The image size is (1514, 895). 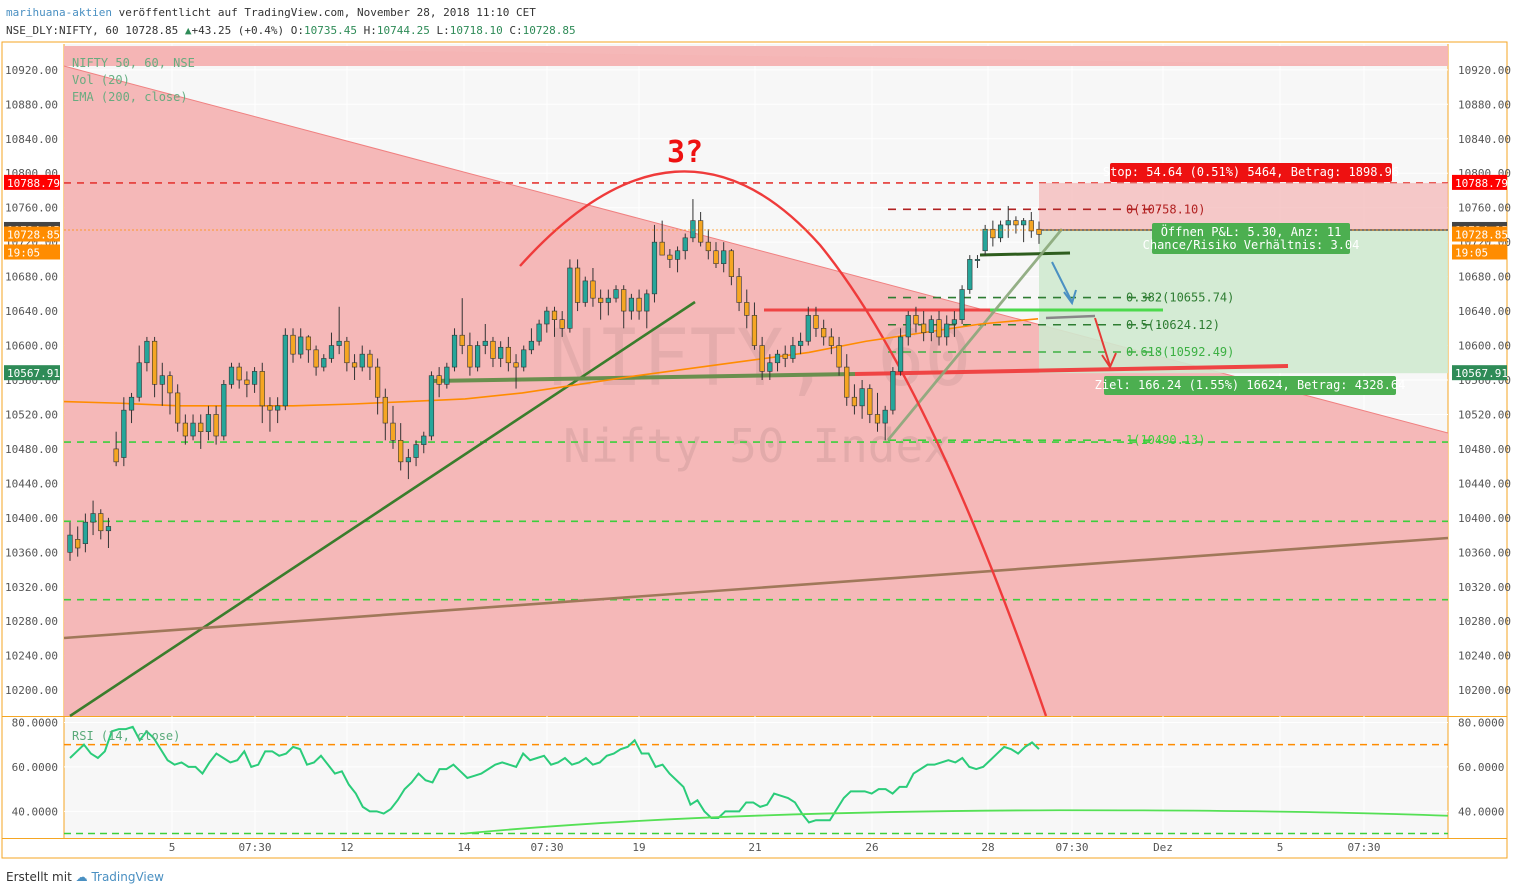 What do you see at coordinates (476, 30) in the screenshot?
I see `low-value: 10718.10` at bounding box center [476, 30].